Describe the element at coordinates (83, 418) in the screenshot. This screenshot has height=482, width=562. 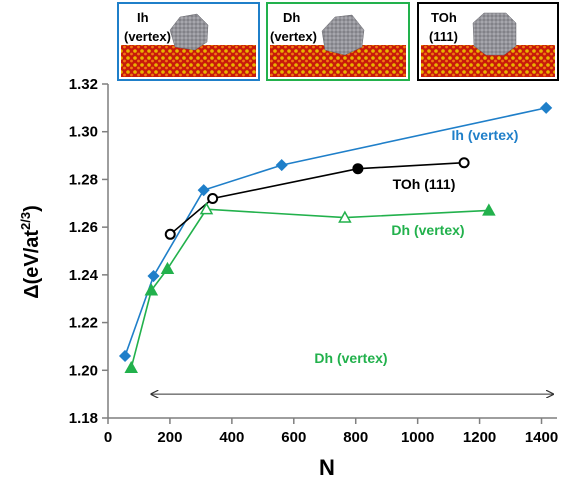
I see `y-tick-label: 1.18` at that location.